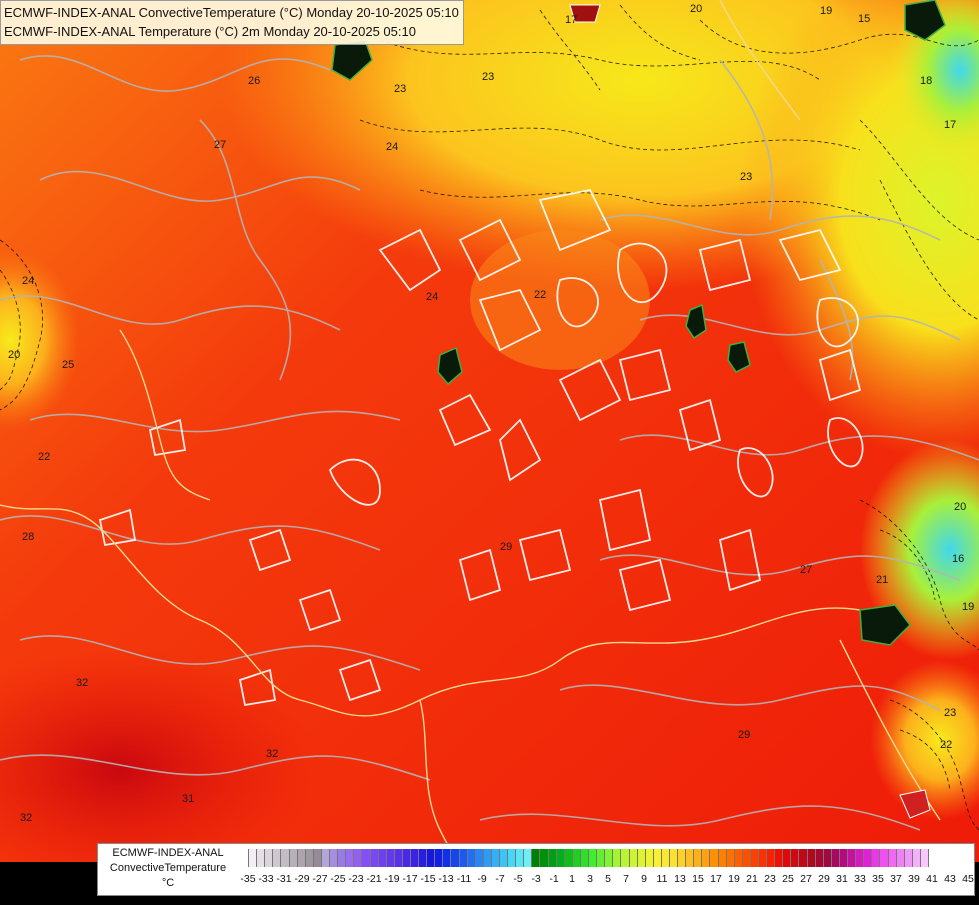 Image resolution: width=979 pixels, height=905 pixels. I want to click on legend-tick-label: -15, so click(428, 879).